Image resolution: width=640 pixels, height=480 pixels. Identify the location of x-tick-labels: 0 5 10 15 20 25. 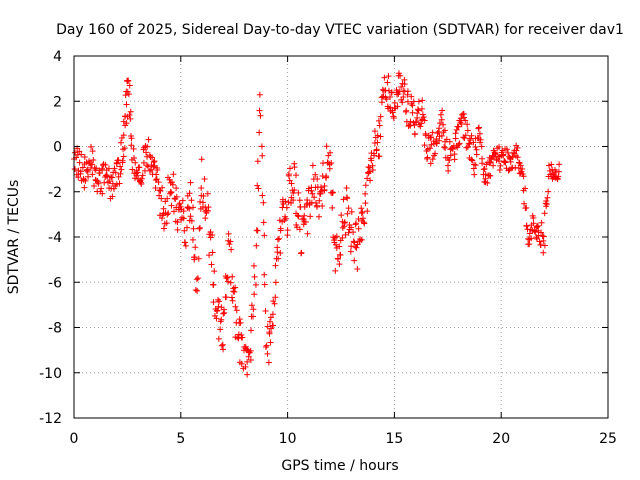
(343, 439).